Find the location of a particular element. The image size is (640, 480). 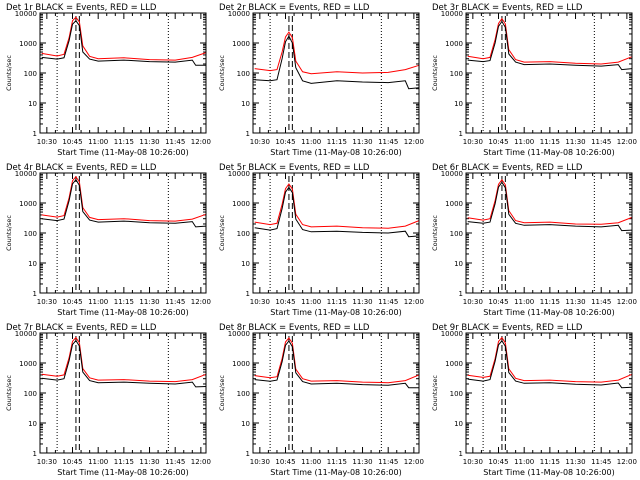

panel-title: Det 3r BLACK = Events, RED = LLD is located at coordinates (507, 8).